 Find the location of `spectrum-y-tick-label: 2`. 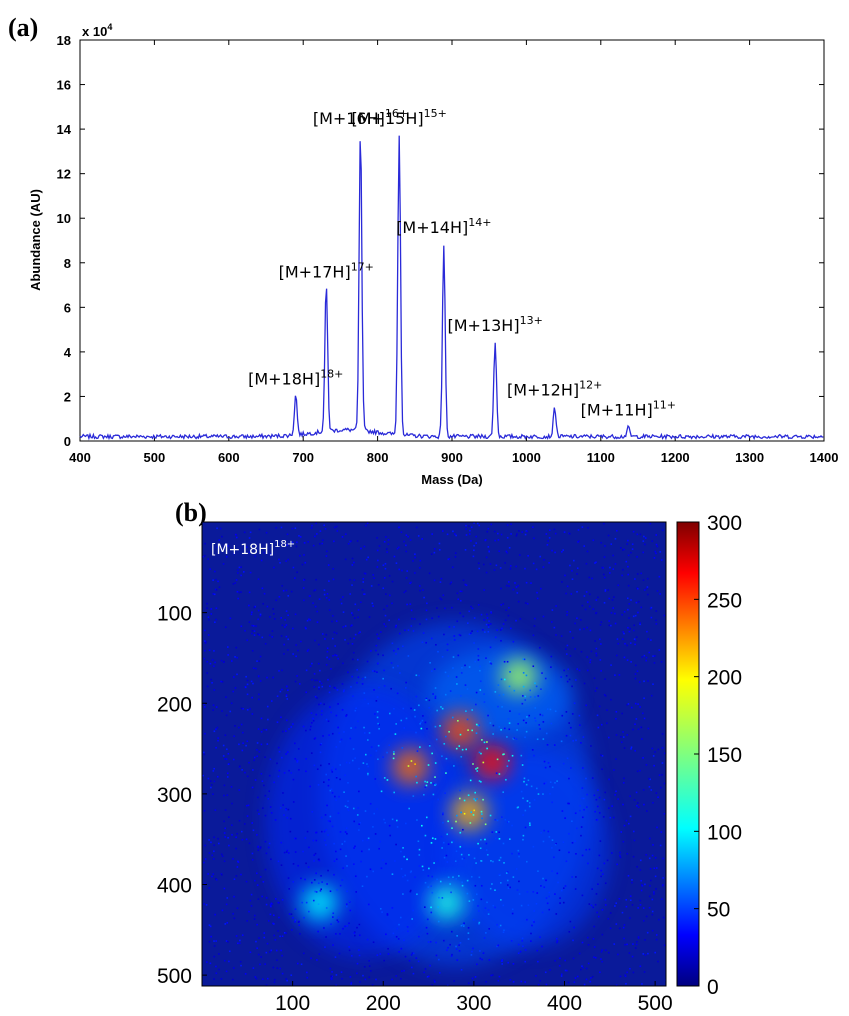

spectrum-y-tick-label: 2 is located at coordinates (67, 396).